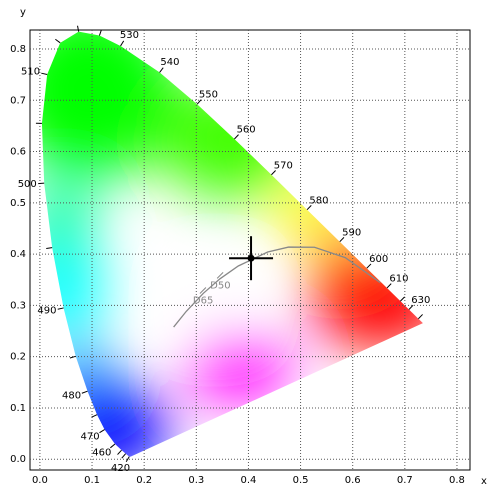 This screenshot has width=500, height=500. I want to click on y-tick-label: 0.8, so click(18, 49).